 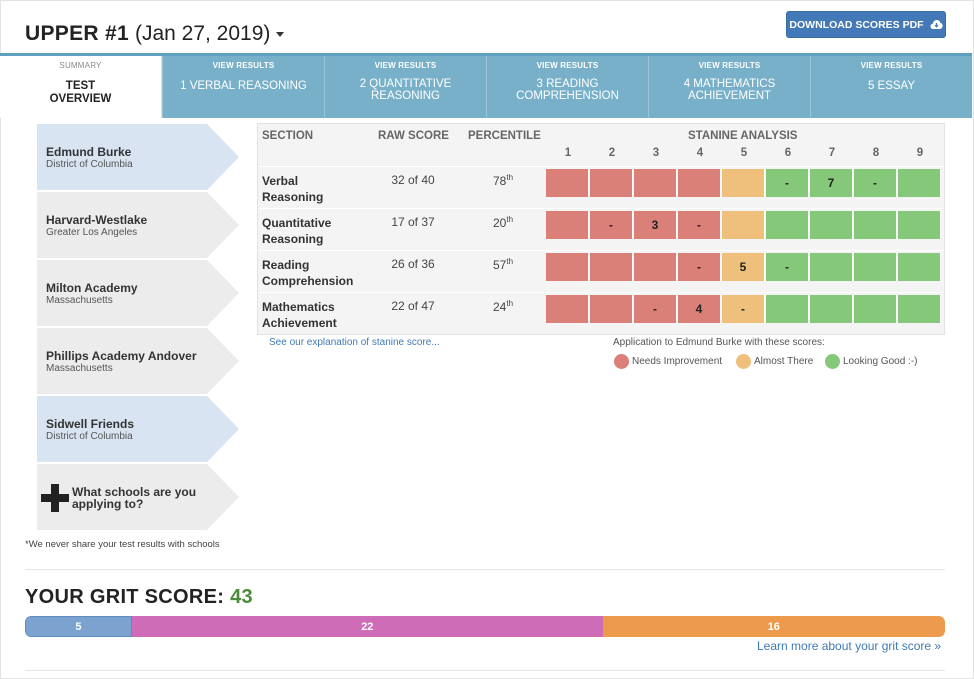 I want to click on school-item-phillips-academy-andover: Phillips Academy Andover Massachusetts, so click(x=138, y=361).